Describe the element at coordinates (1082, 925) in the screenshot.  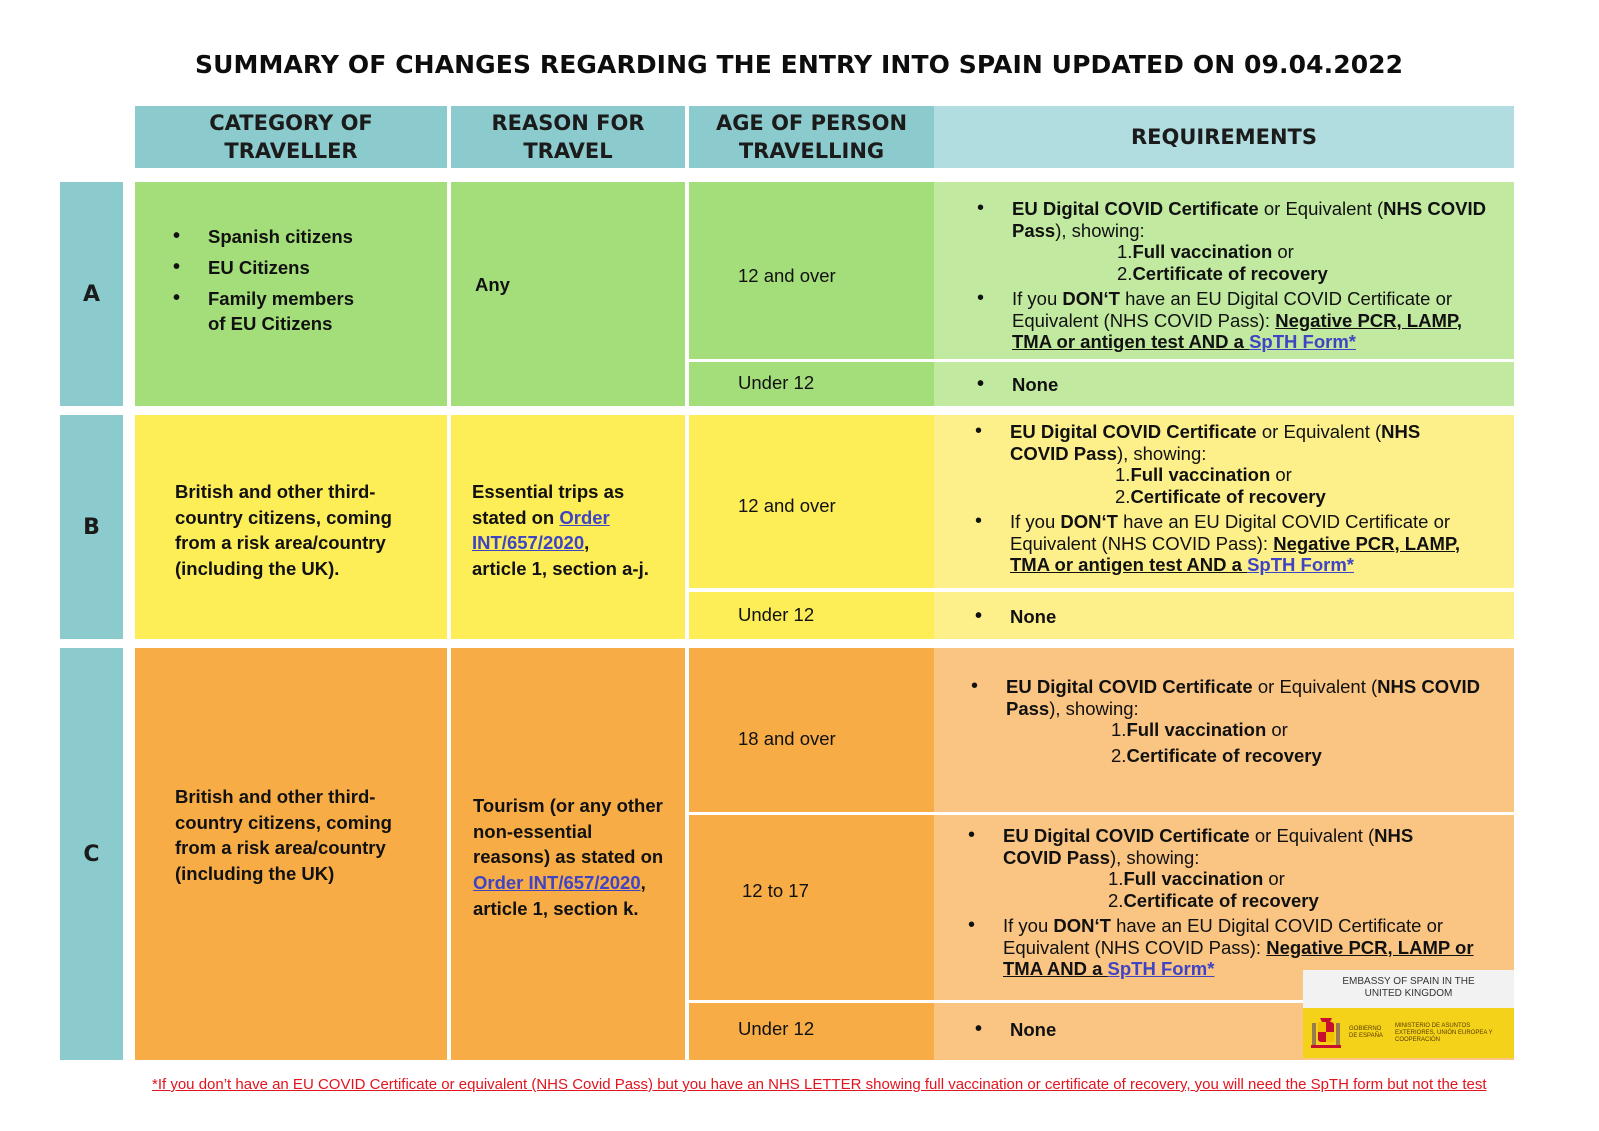
I see `dont-text: DON‘T` at that location.